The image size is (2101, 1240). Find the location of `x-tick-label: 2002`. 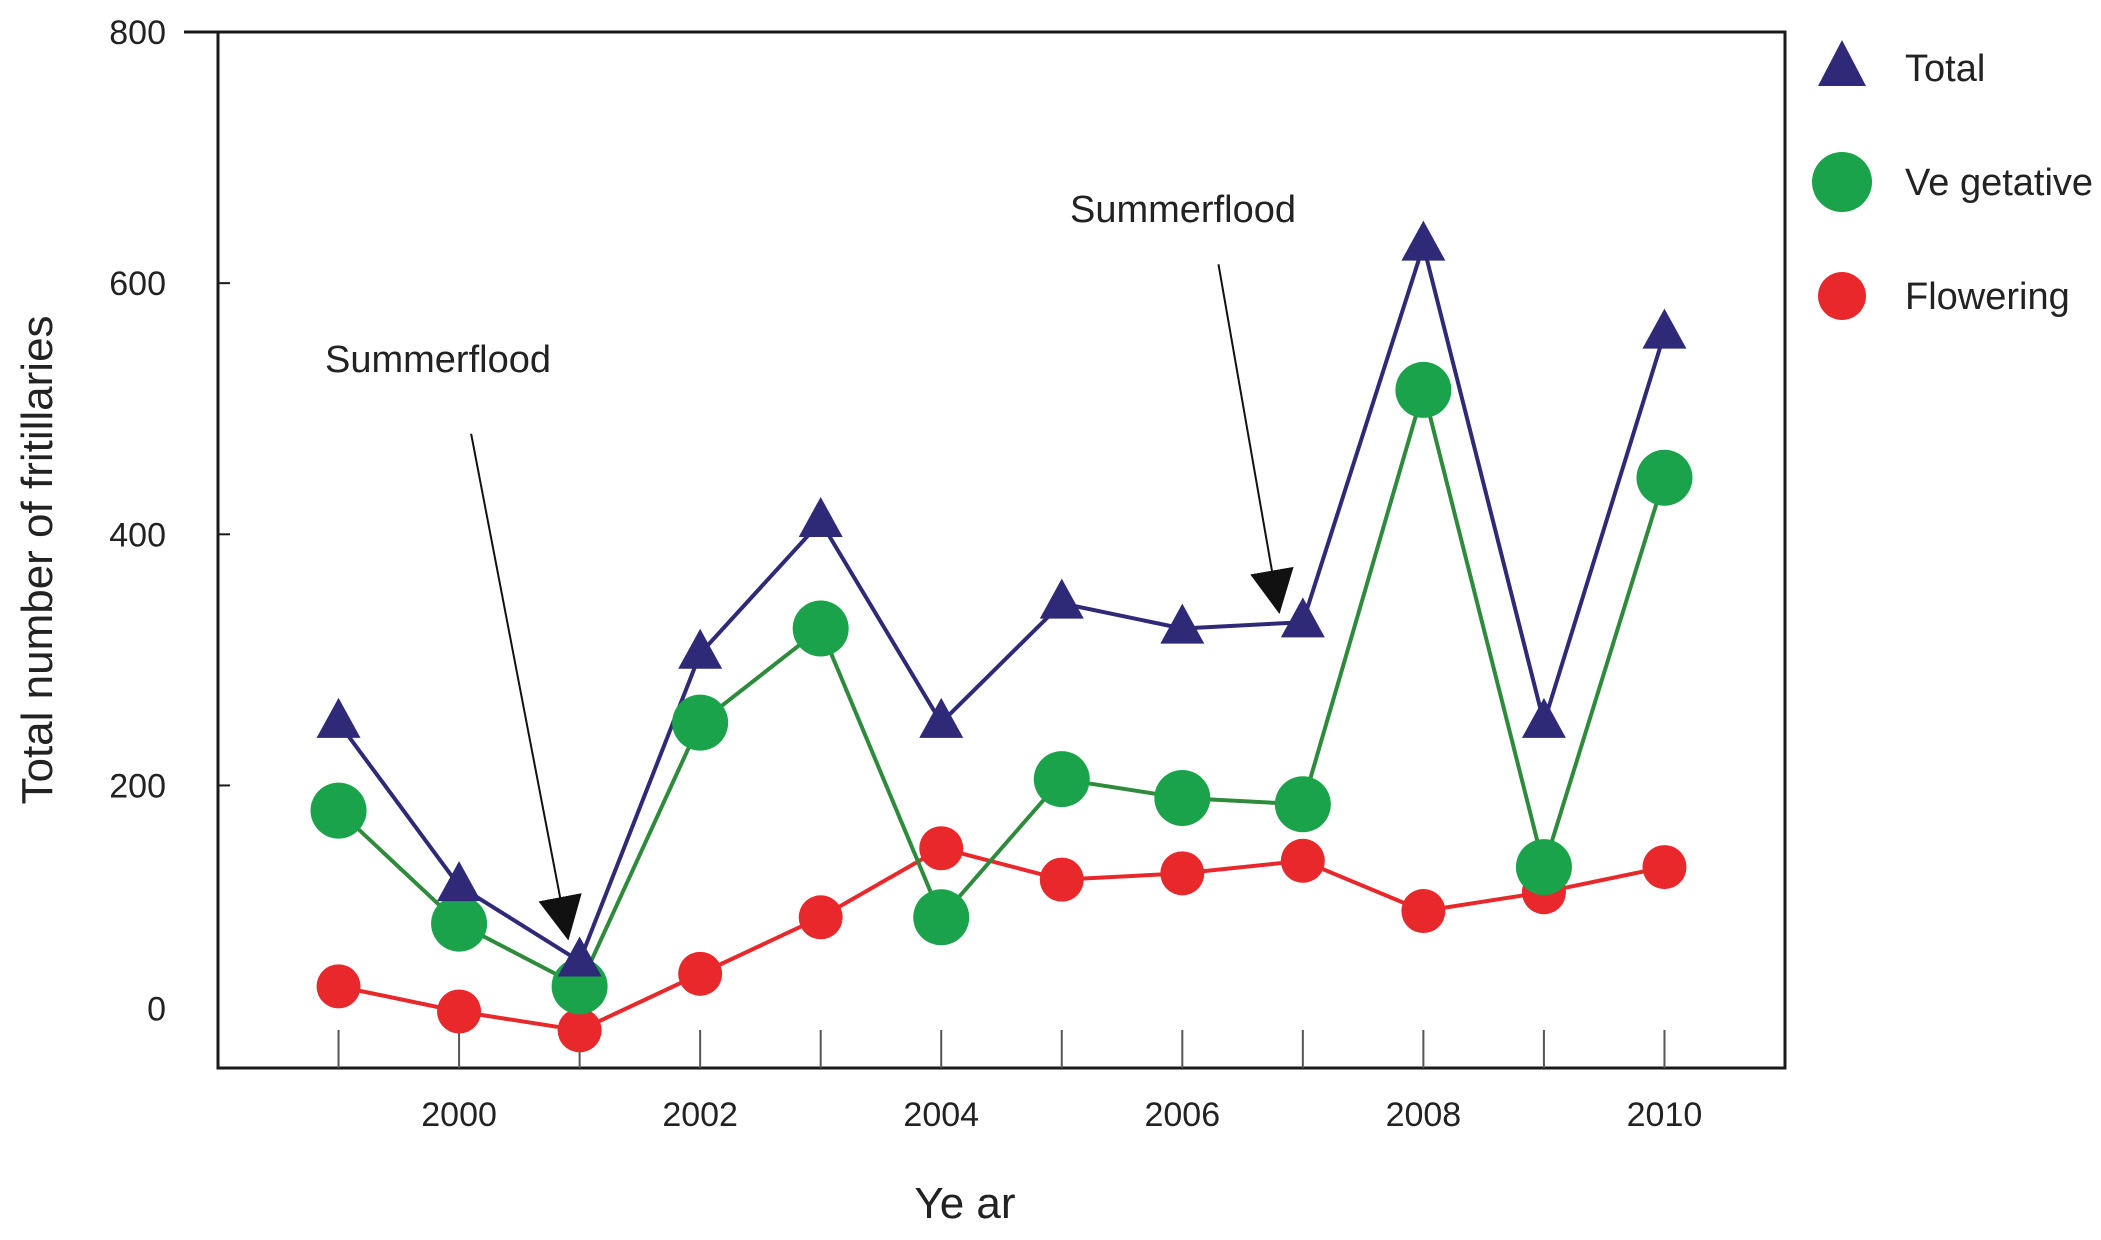

x-tick-label: 2002 is located at coordinates (700, 1115).